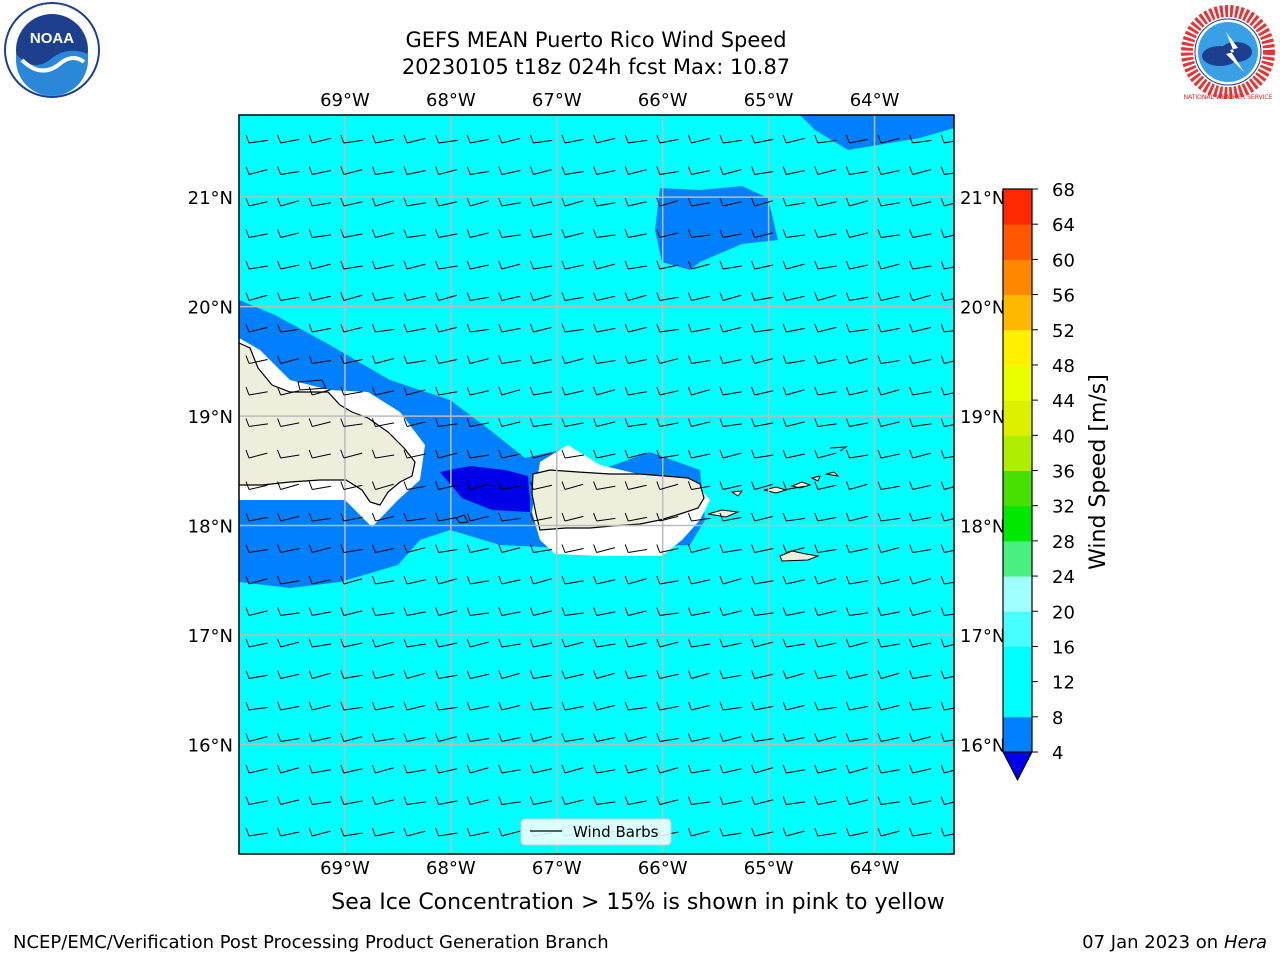  What do you see at coordinates (451, 868) in the screenshot?
I see `lon-label-bottom: 68°W` at bounding box center [451, 868].